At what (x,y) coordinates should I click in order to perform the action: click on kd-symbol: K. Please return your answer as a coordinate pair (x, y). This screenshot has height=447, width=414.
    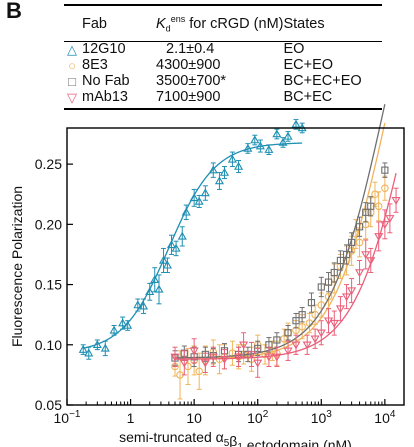
    Looking at the image, I should click on (161, 23).